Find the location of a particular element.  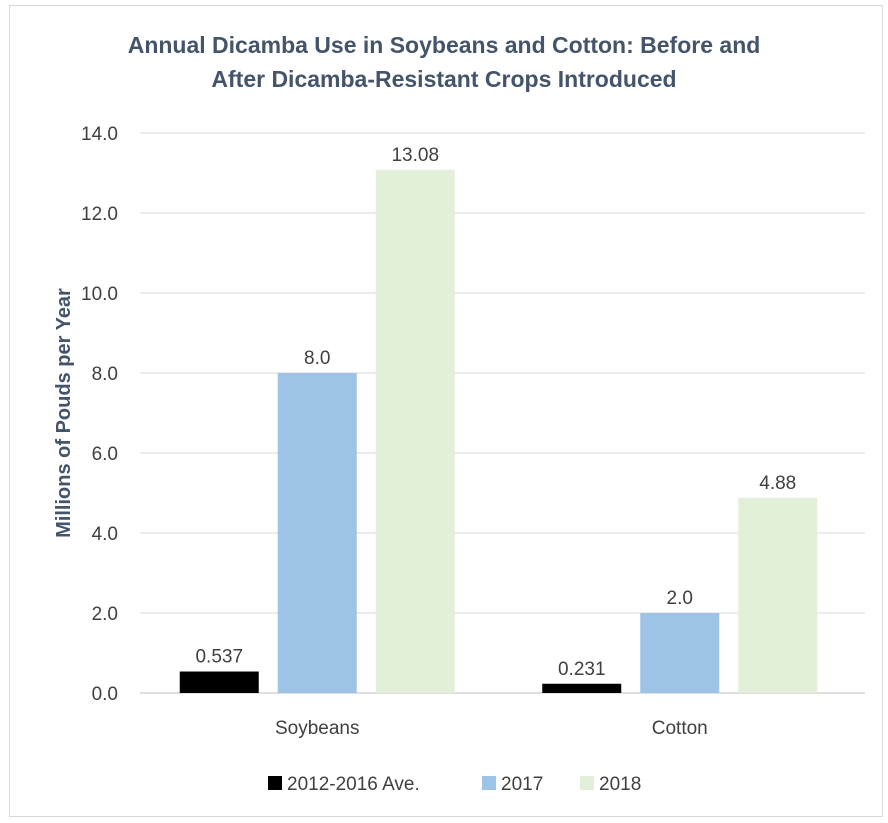

category-label-soybeans: Soybeans is located at coordinates (317, 728).